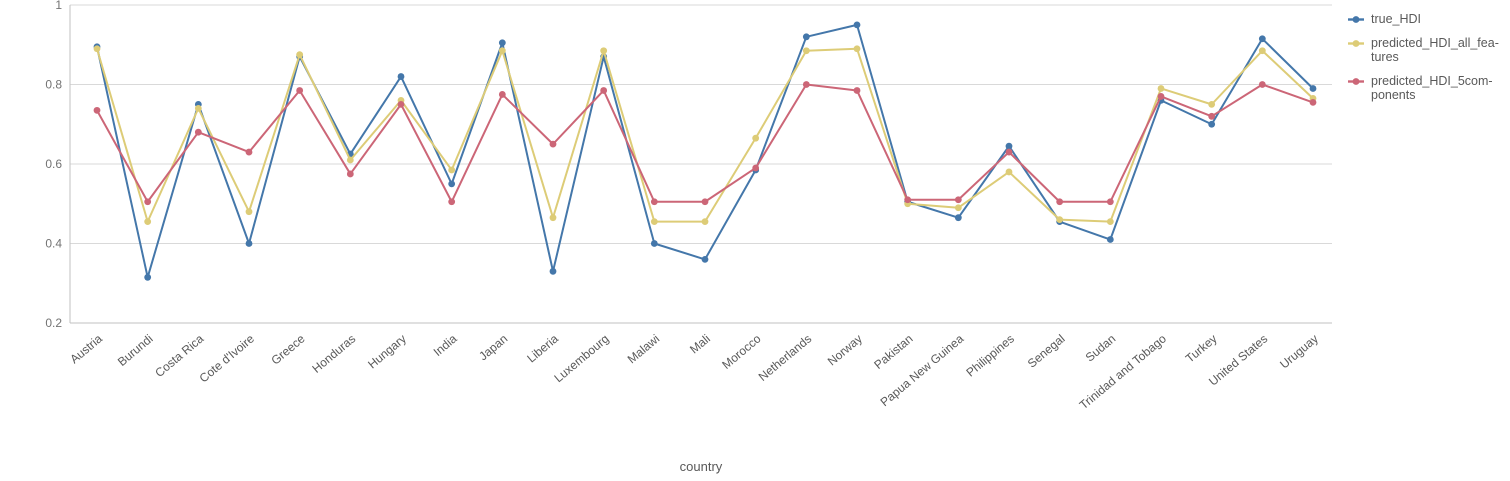 This screenshot has width=1510, height=481. Describe the element at coordinates (53, 323) in the screenshot. I see `y-tick-label: 0.2` at that location.